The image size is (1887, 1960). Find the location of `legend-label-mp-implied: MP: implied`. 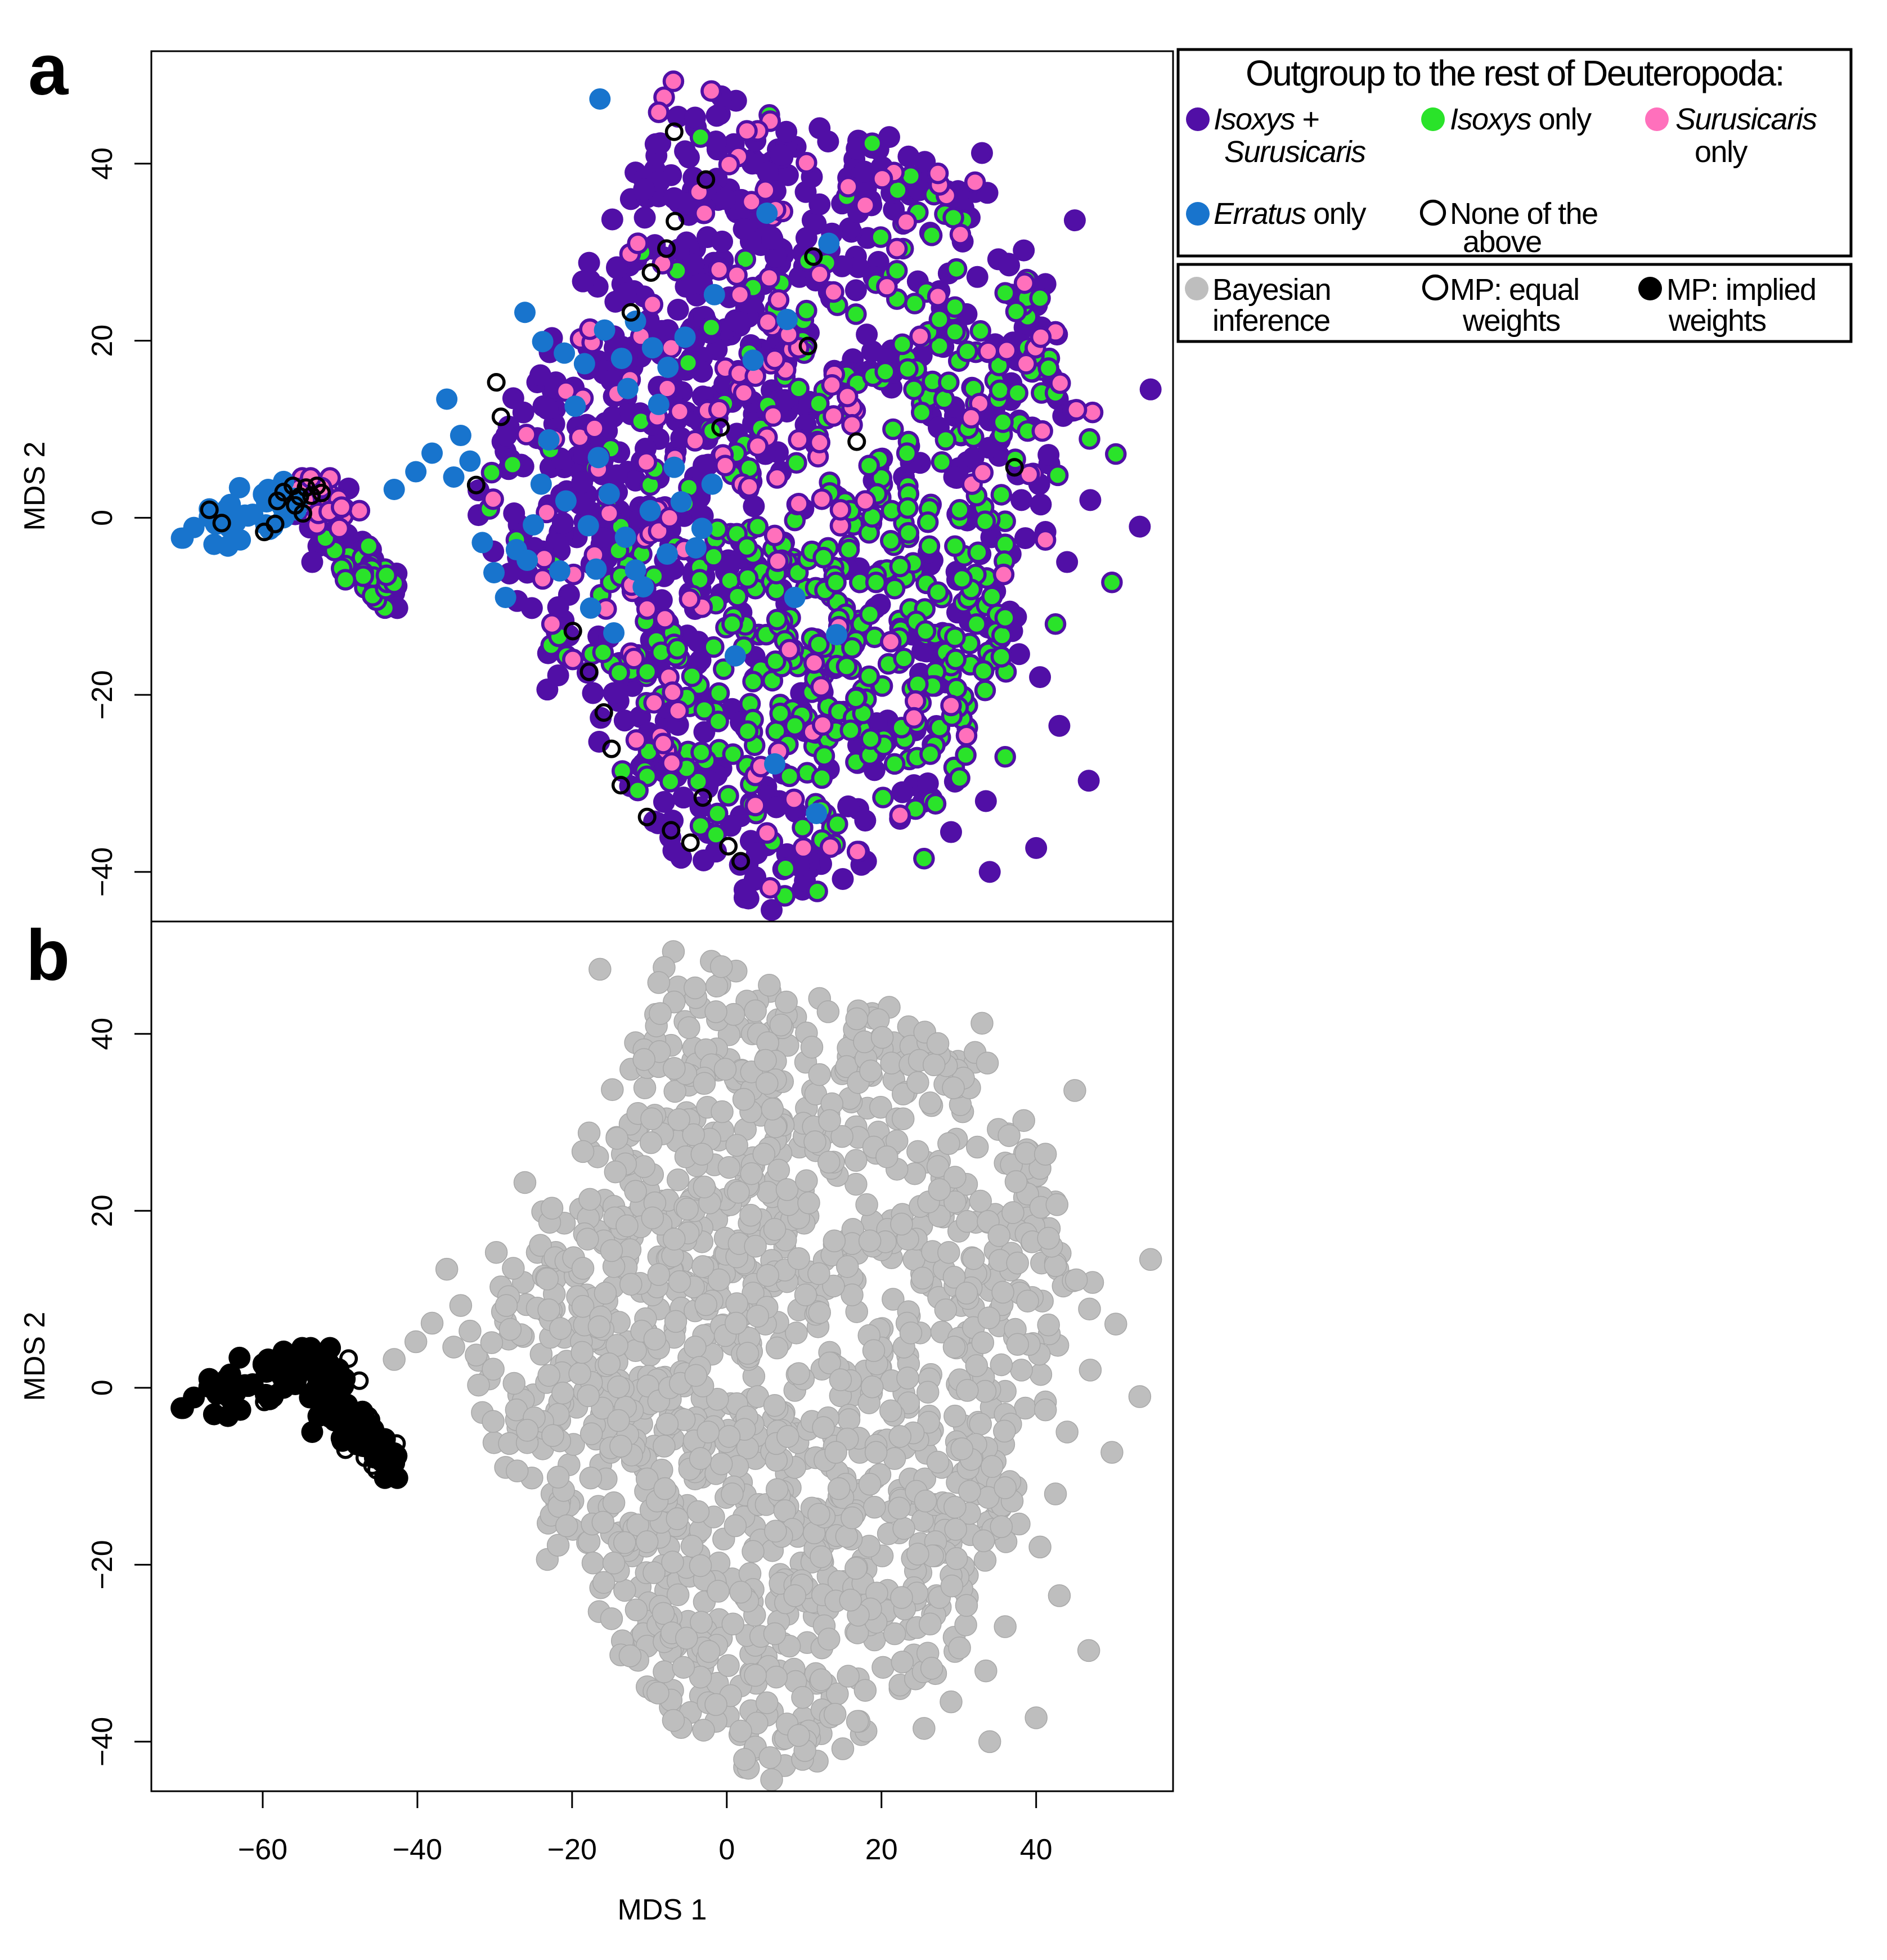

legend-label-mp-implied: MP: implied is located at coordinates (1741, 290).